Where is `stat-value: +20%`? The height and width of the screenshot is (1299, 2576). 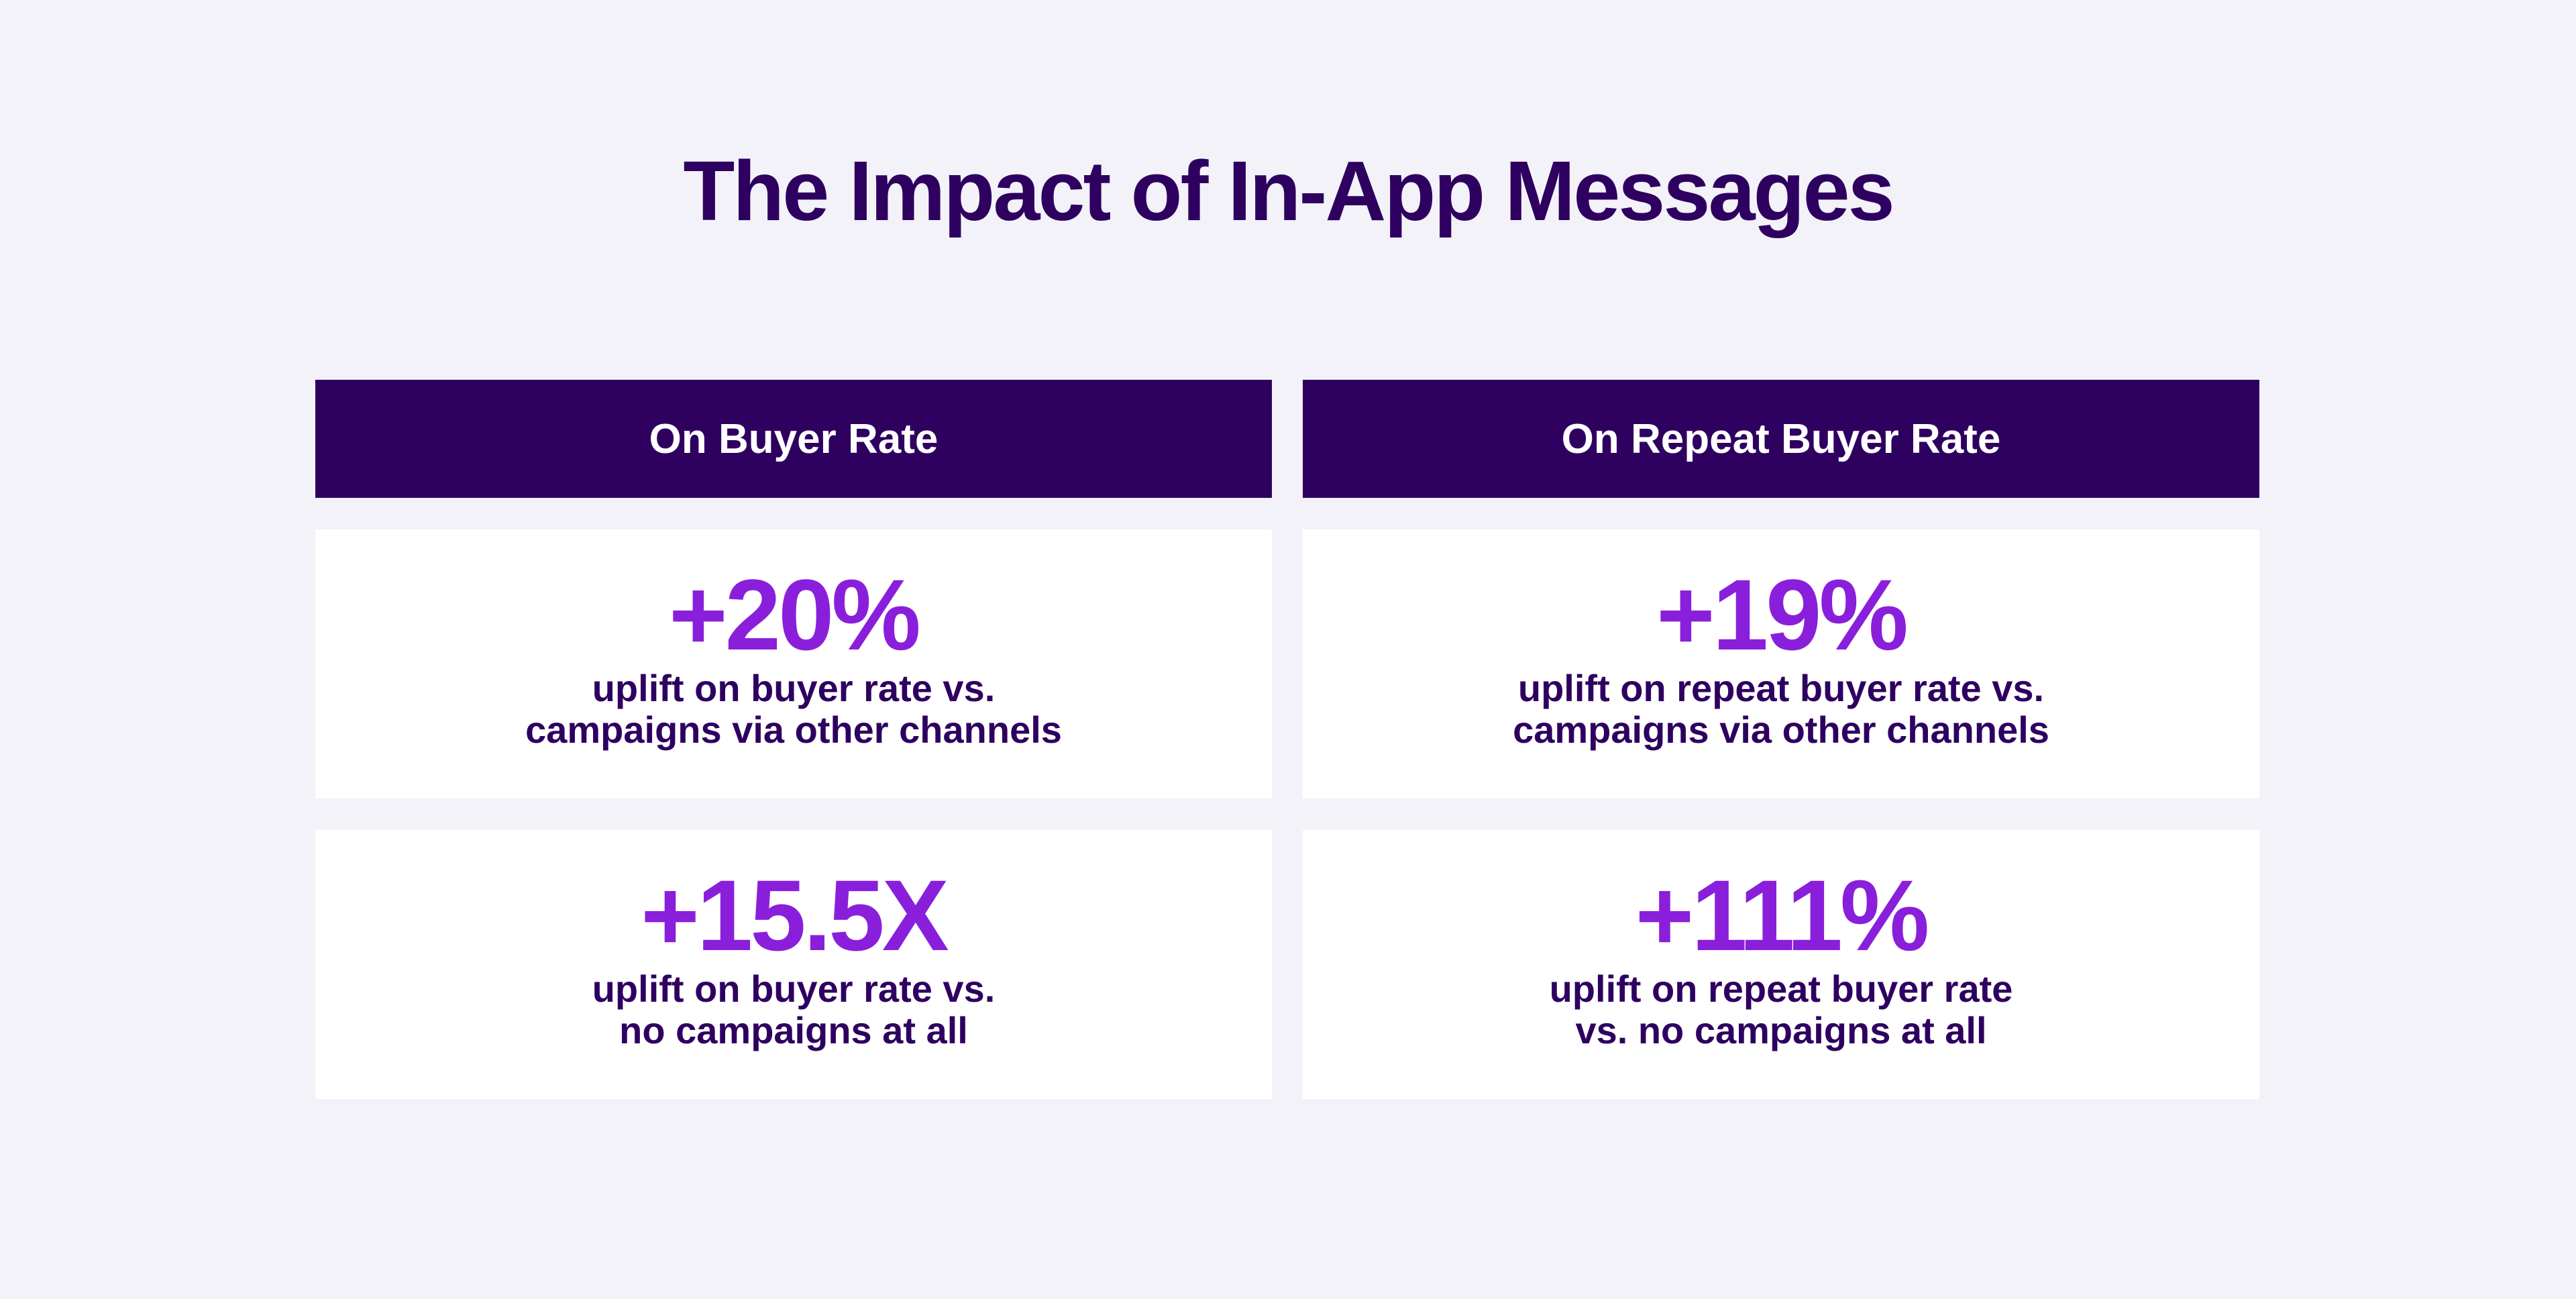
stat-value: +20% is located at coordinates (795, 614).